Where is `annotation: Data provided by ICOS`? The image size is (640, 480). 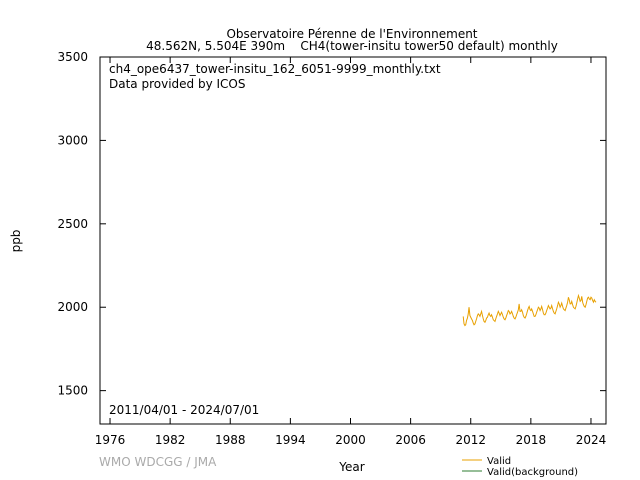 annotation: Data provided by ICOS is located at coordinates (177, 84).